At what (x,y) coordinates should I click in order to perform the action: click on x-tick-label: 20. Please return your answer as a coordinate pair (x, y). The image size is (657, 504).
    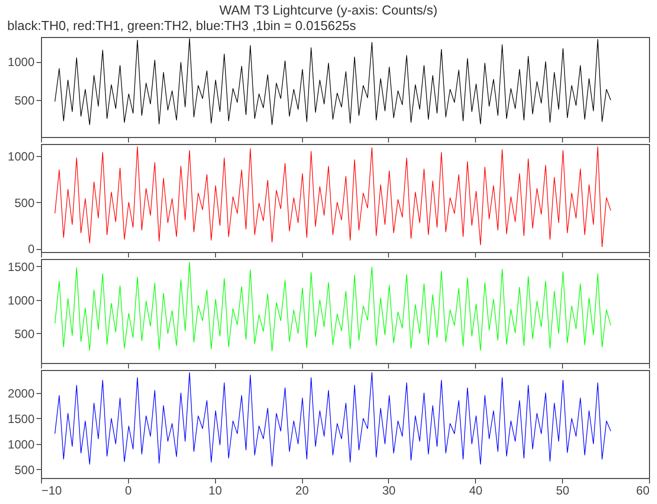
    Looking at the image, I should click on (302, 491).